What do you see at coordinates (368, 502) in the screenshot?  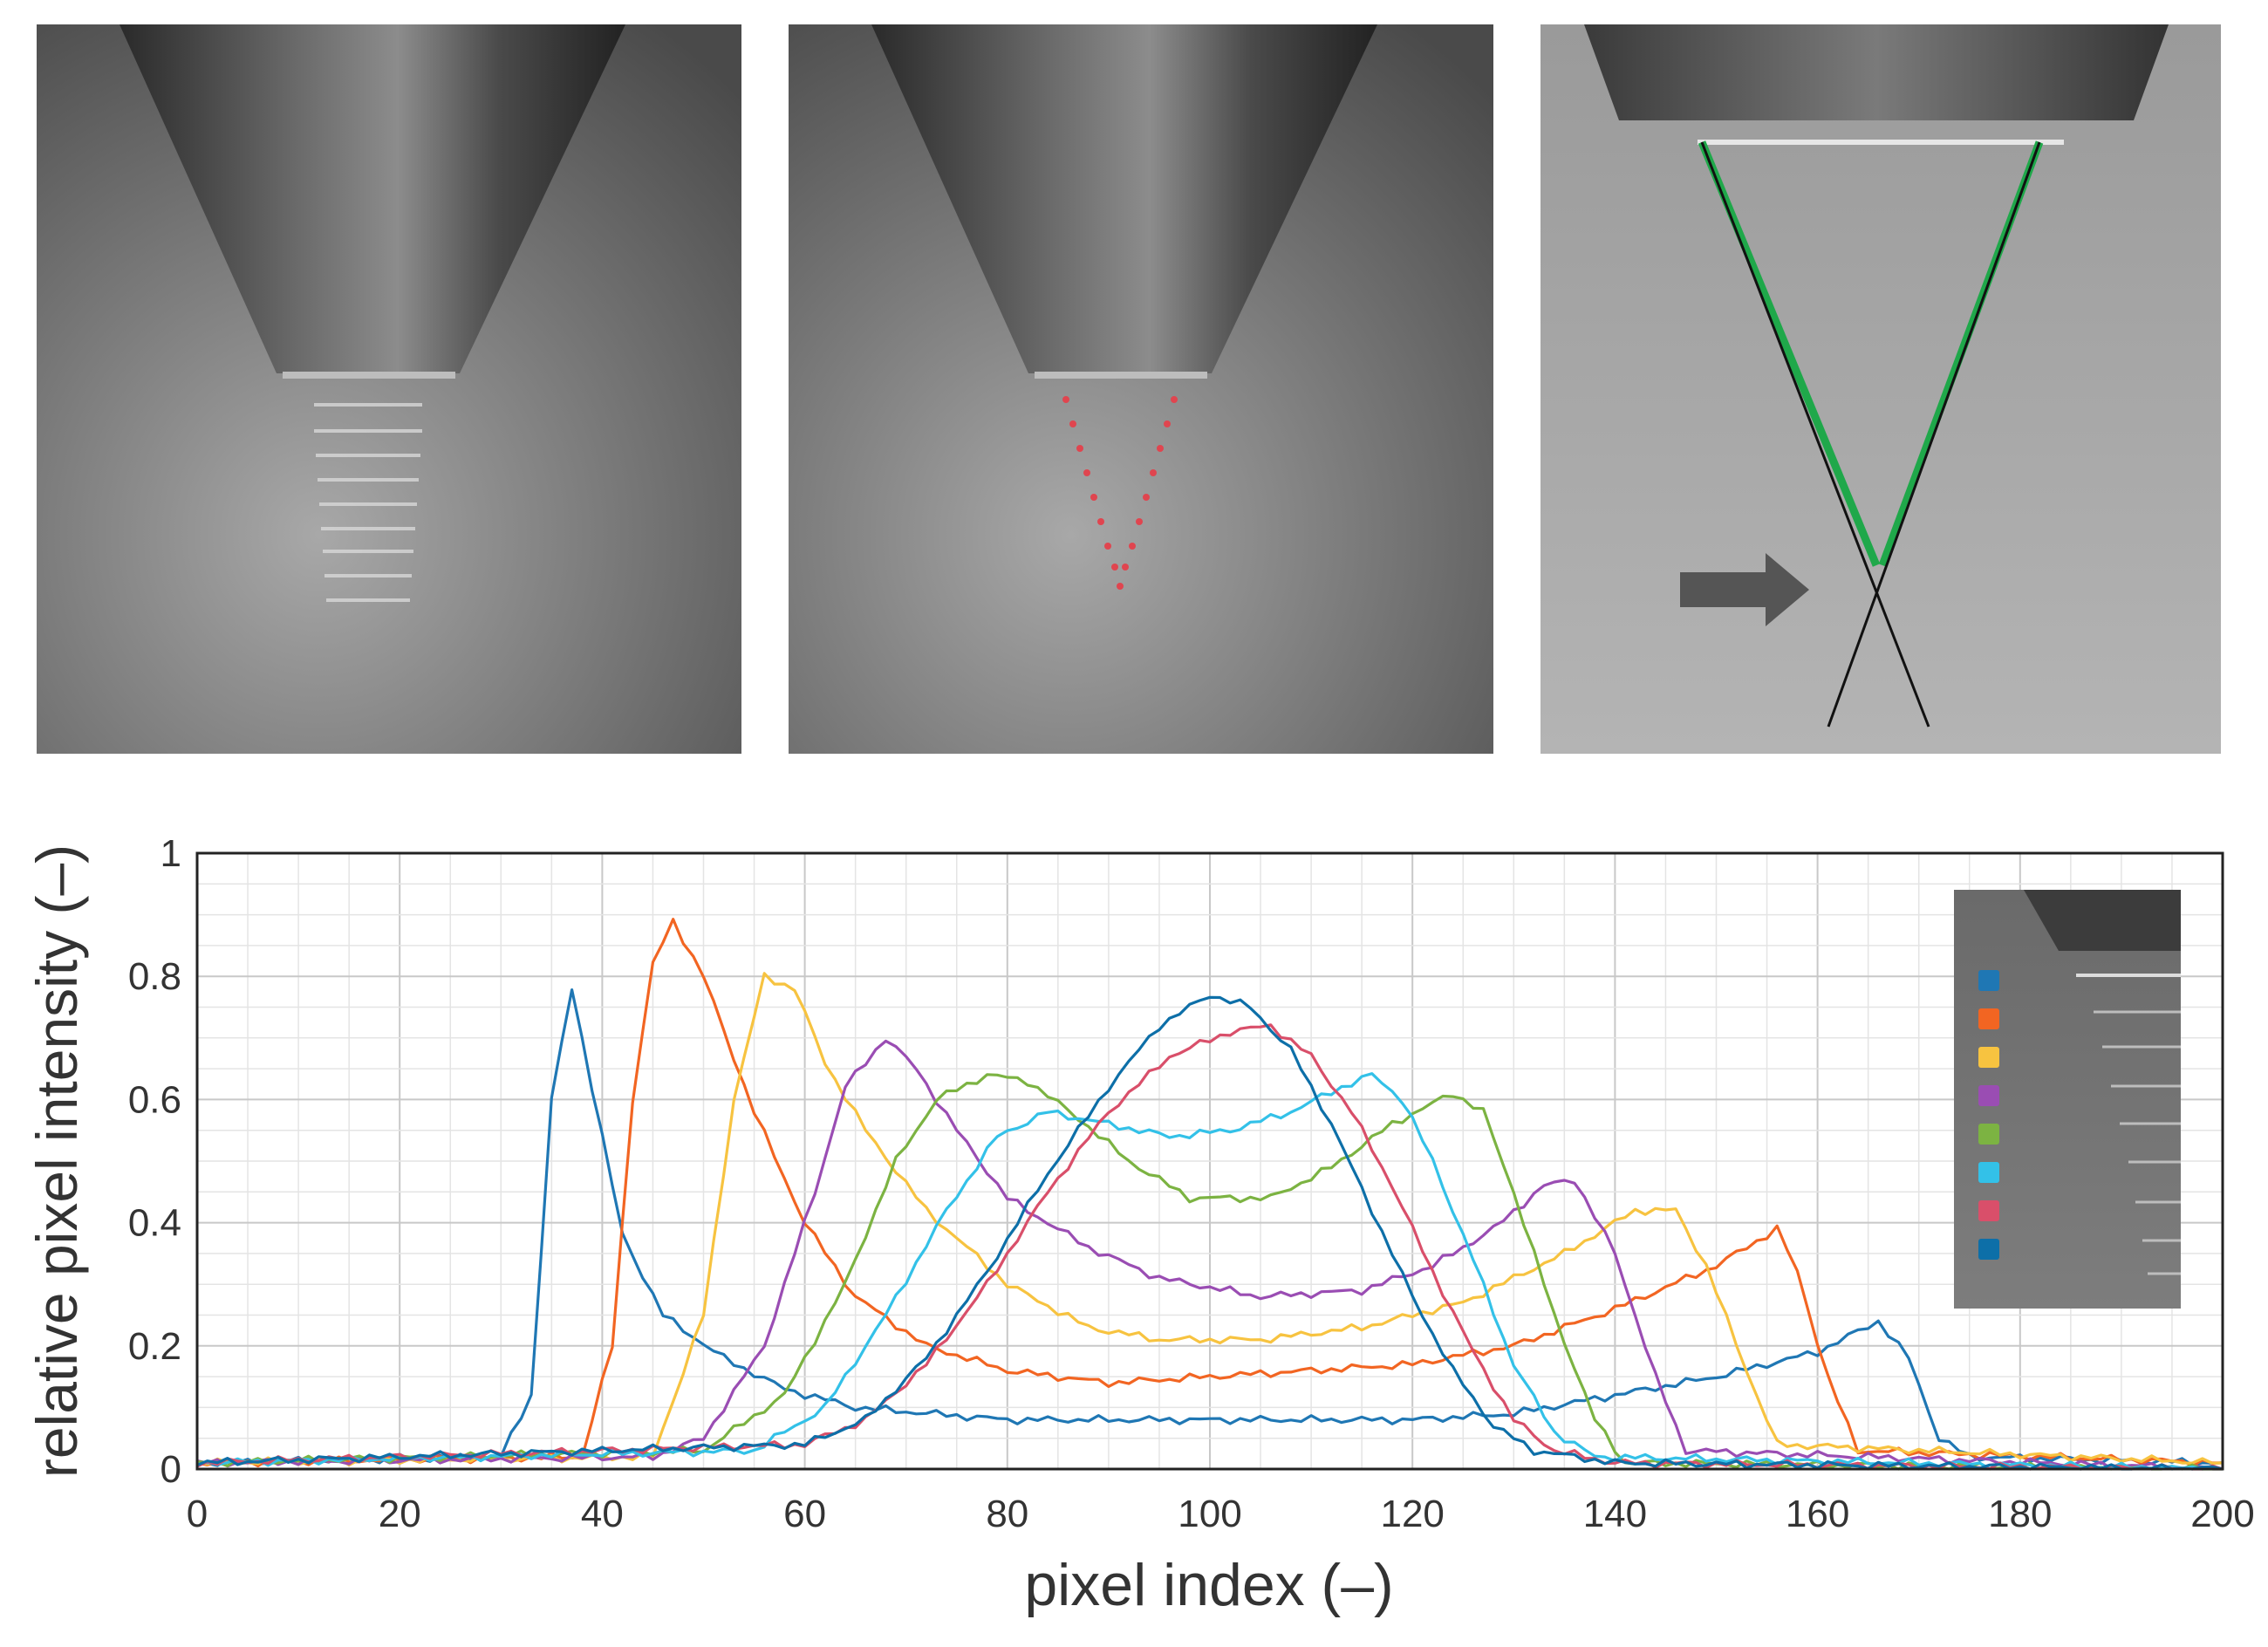 I see `slice-lines` at bounding box center [368, 502].